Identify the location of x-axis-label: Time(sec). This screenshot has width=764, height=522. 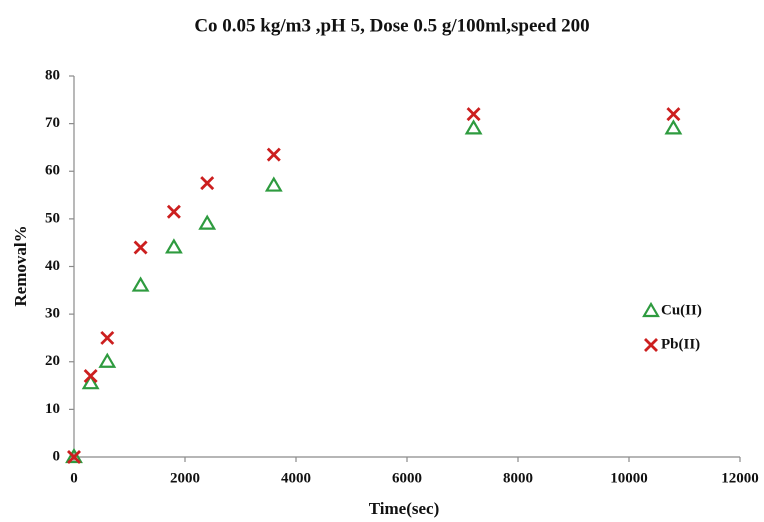
(404, 508).